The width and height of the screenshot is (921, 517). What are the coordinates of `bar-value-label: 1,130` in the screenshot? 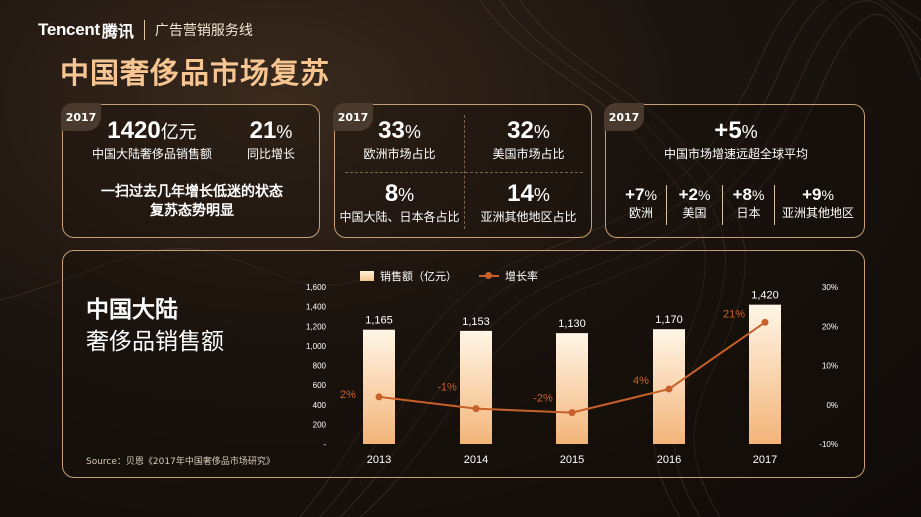 It's located at (572, 324).